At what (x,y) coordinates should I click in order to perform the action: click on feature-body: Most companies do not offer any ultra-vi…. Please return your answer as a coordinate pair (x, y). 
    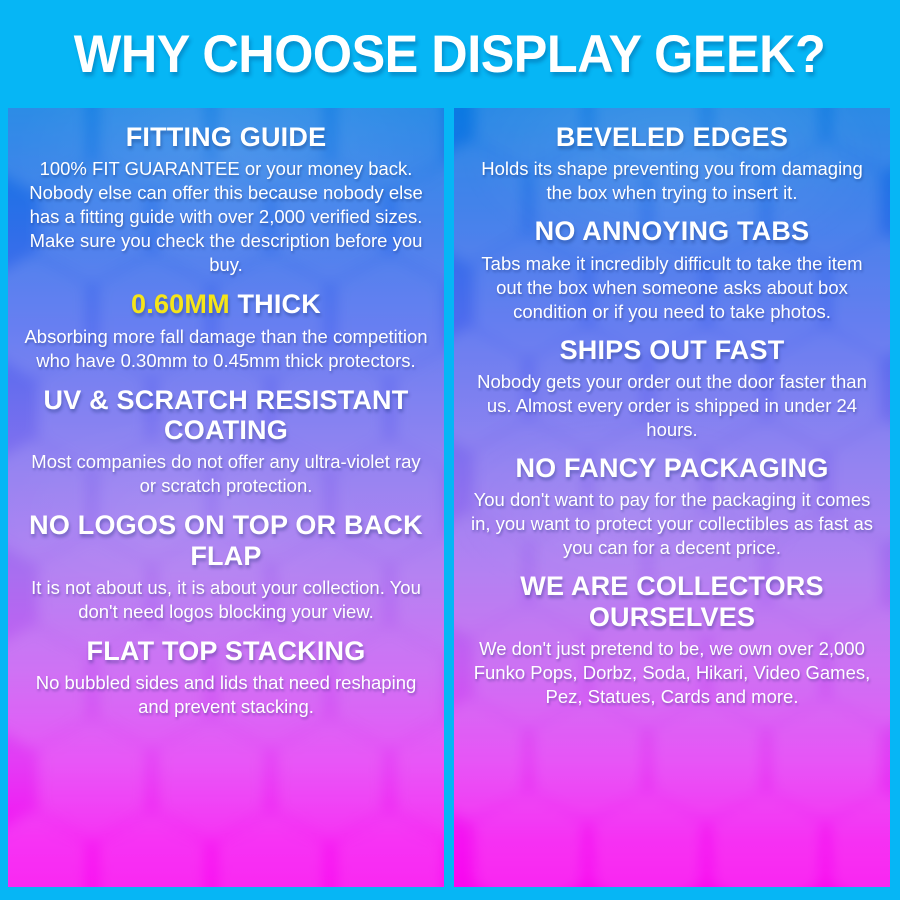
    Looking at the image, I should click on (226, 474).